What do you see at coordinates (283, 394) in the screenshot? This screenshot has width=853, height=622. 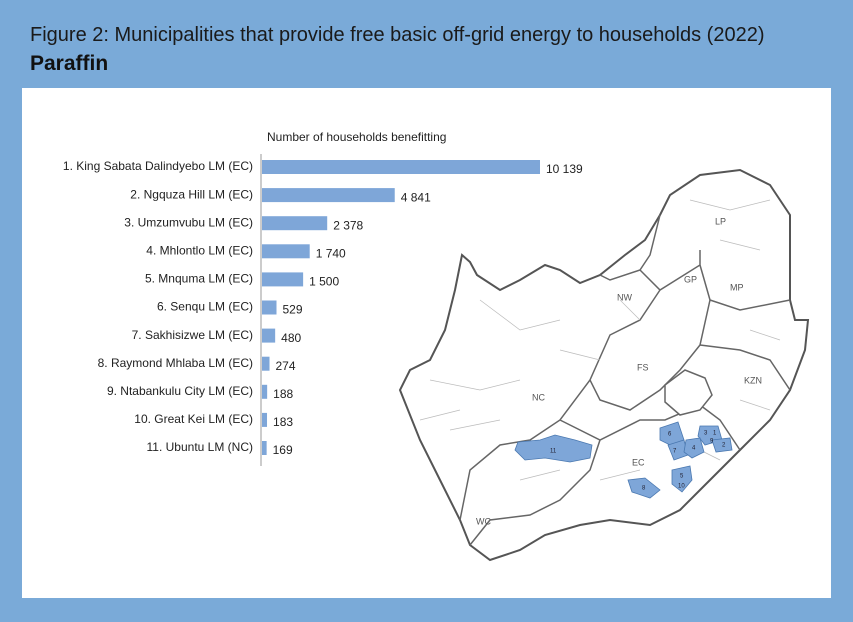 I see `value-label: 188` at bounding box center [283, 394].